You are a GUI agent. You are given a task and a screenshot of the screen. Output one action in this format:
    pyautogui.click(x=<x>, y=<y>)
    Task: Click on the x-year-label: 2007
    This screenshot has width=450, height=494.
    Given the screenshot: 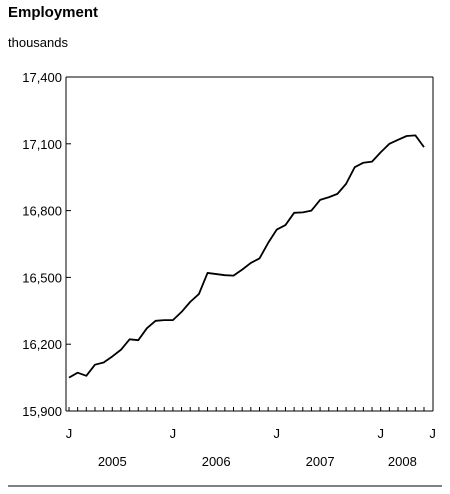 What is the action you would take?
    pyautogui.click(x=320, y=461)
    